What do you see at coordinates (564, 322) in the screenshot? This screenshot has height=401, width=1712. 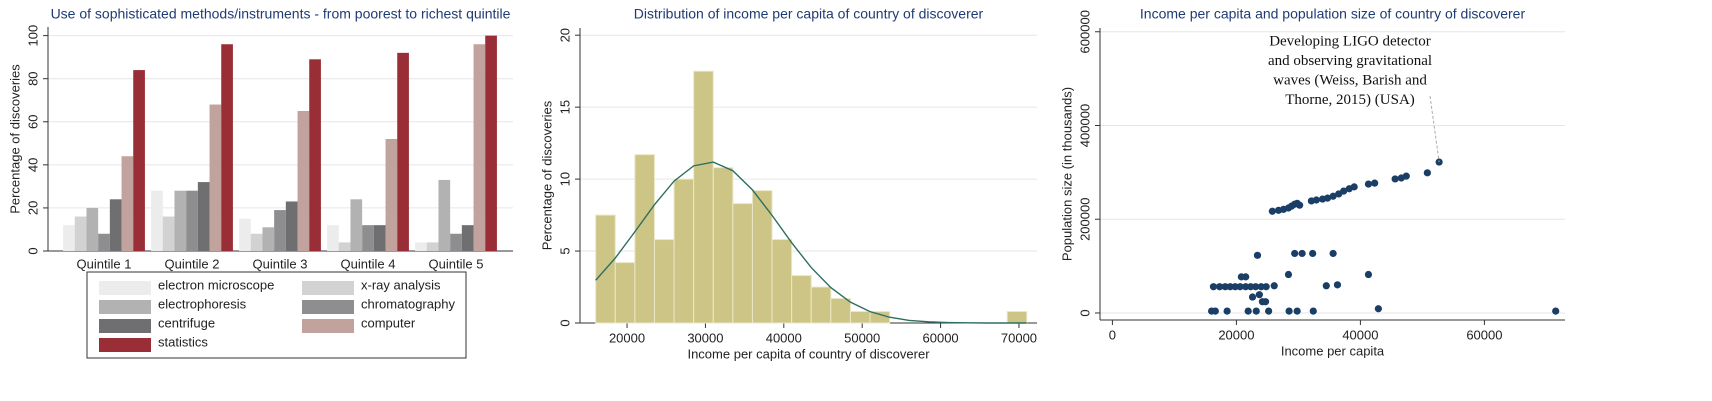 I see `y-tick-label: 0` at bounding box center [564, 322].